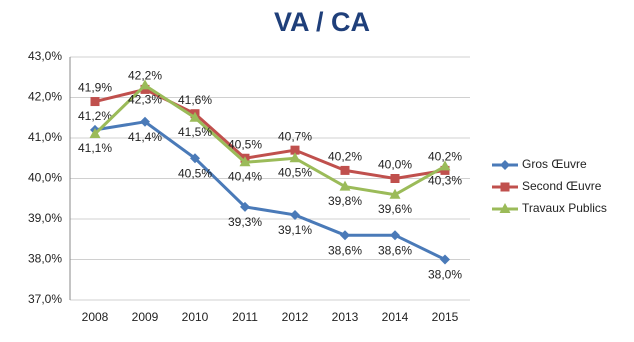 This screenshot has width=634, height=342. What do you see at coordinates (395, 209) in the screenshot?
I see `data-label: 39,6%` at bounding box center [395, 209].